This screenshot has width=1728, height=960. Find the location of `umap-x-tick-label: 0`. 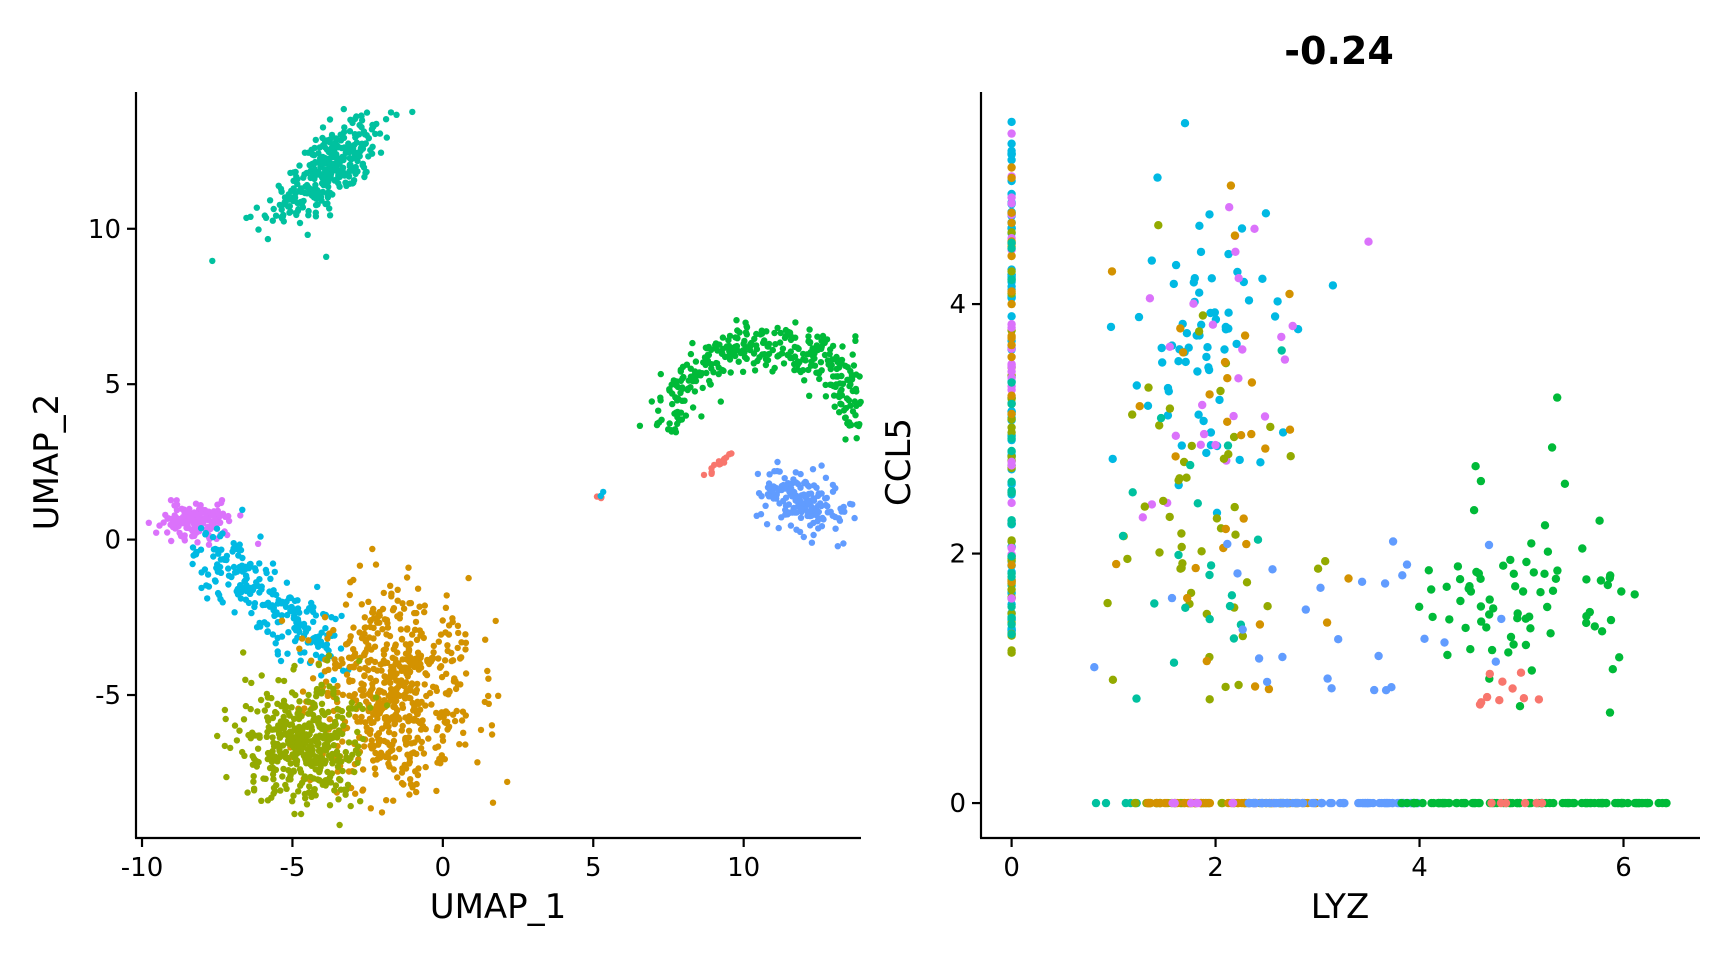

umap-x-tick-label: 0 is located at coordinates (443, 868).